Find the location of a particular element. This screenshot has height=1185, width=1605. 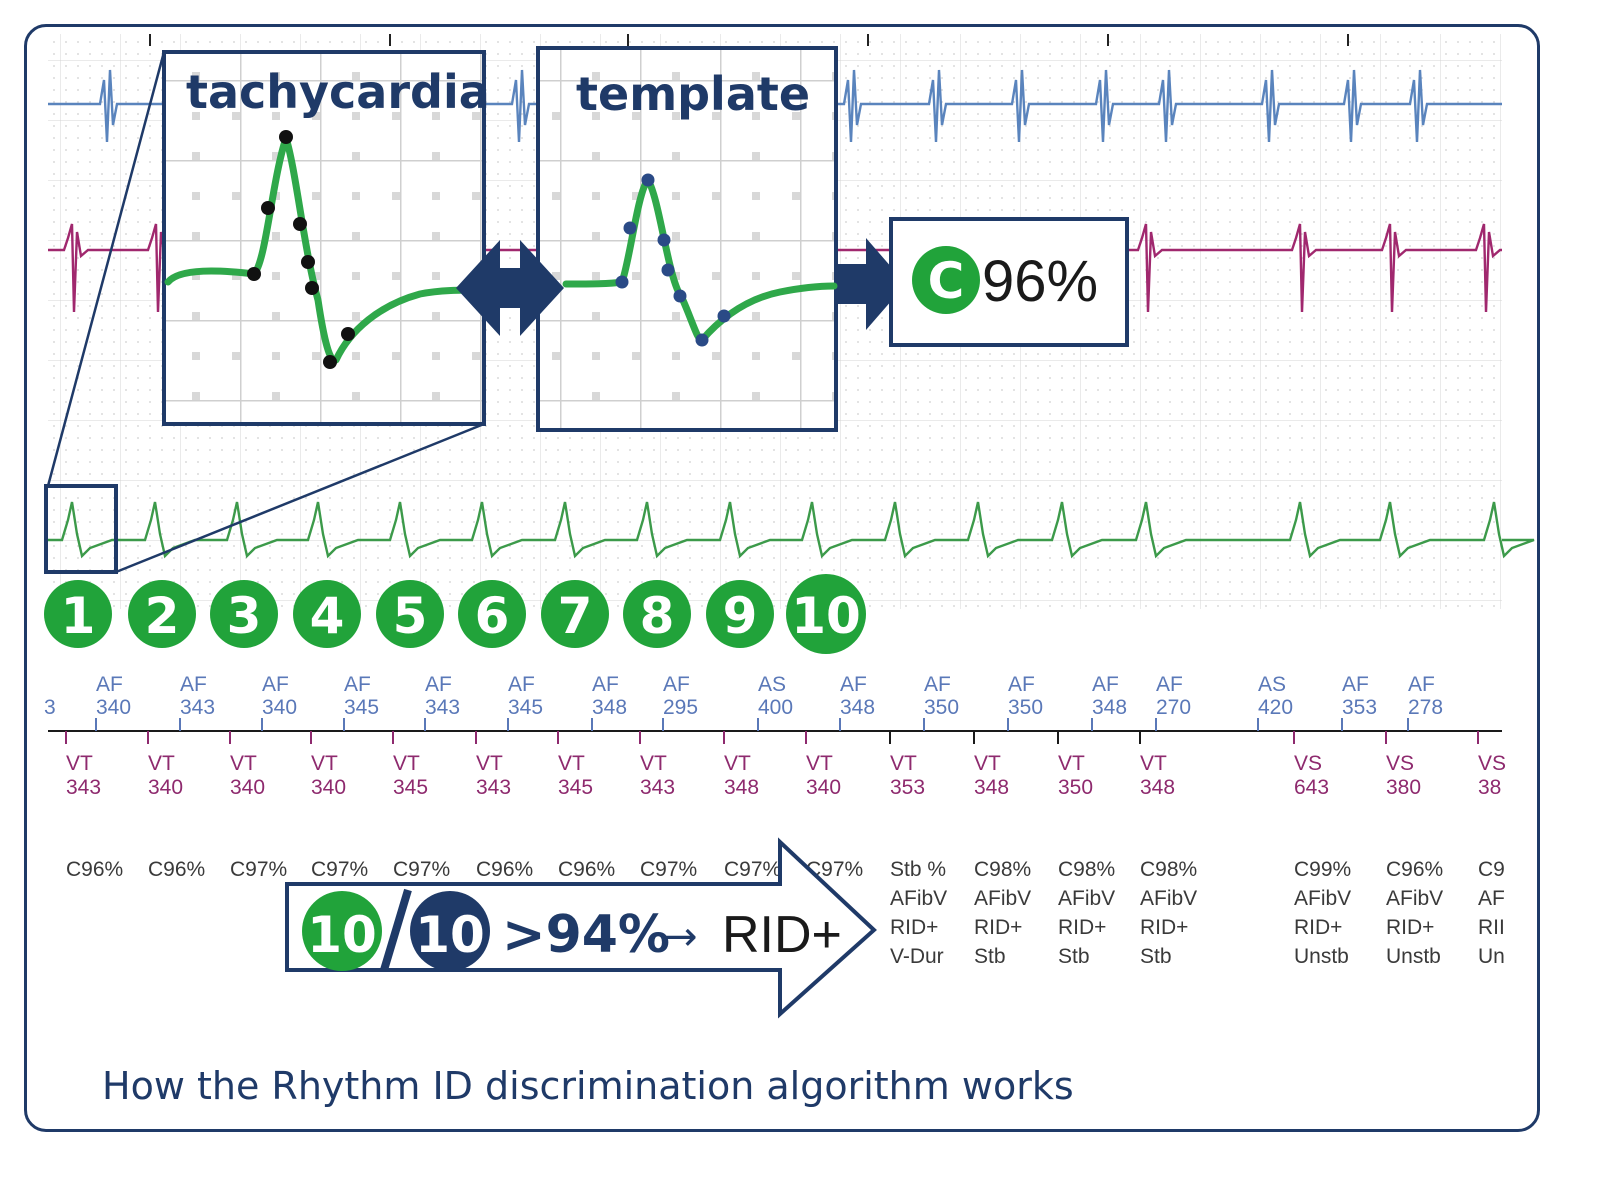

zoom-line-bottom is located at coordinates (300, 498).